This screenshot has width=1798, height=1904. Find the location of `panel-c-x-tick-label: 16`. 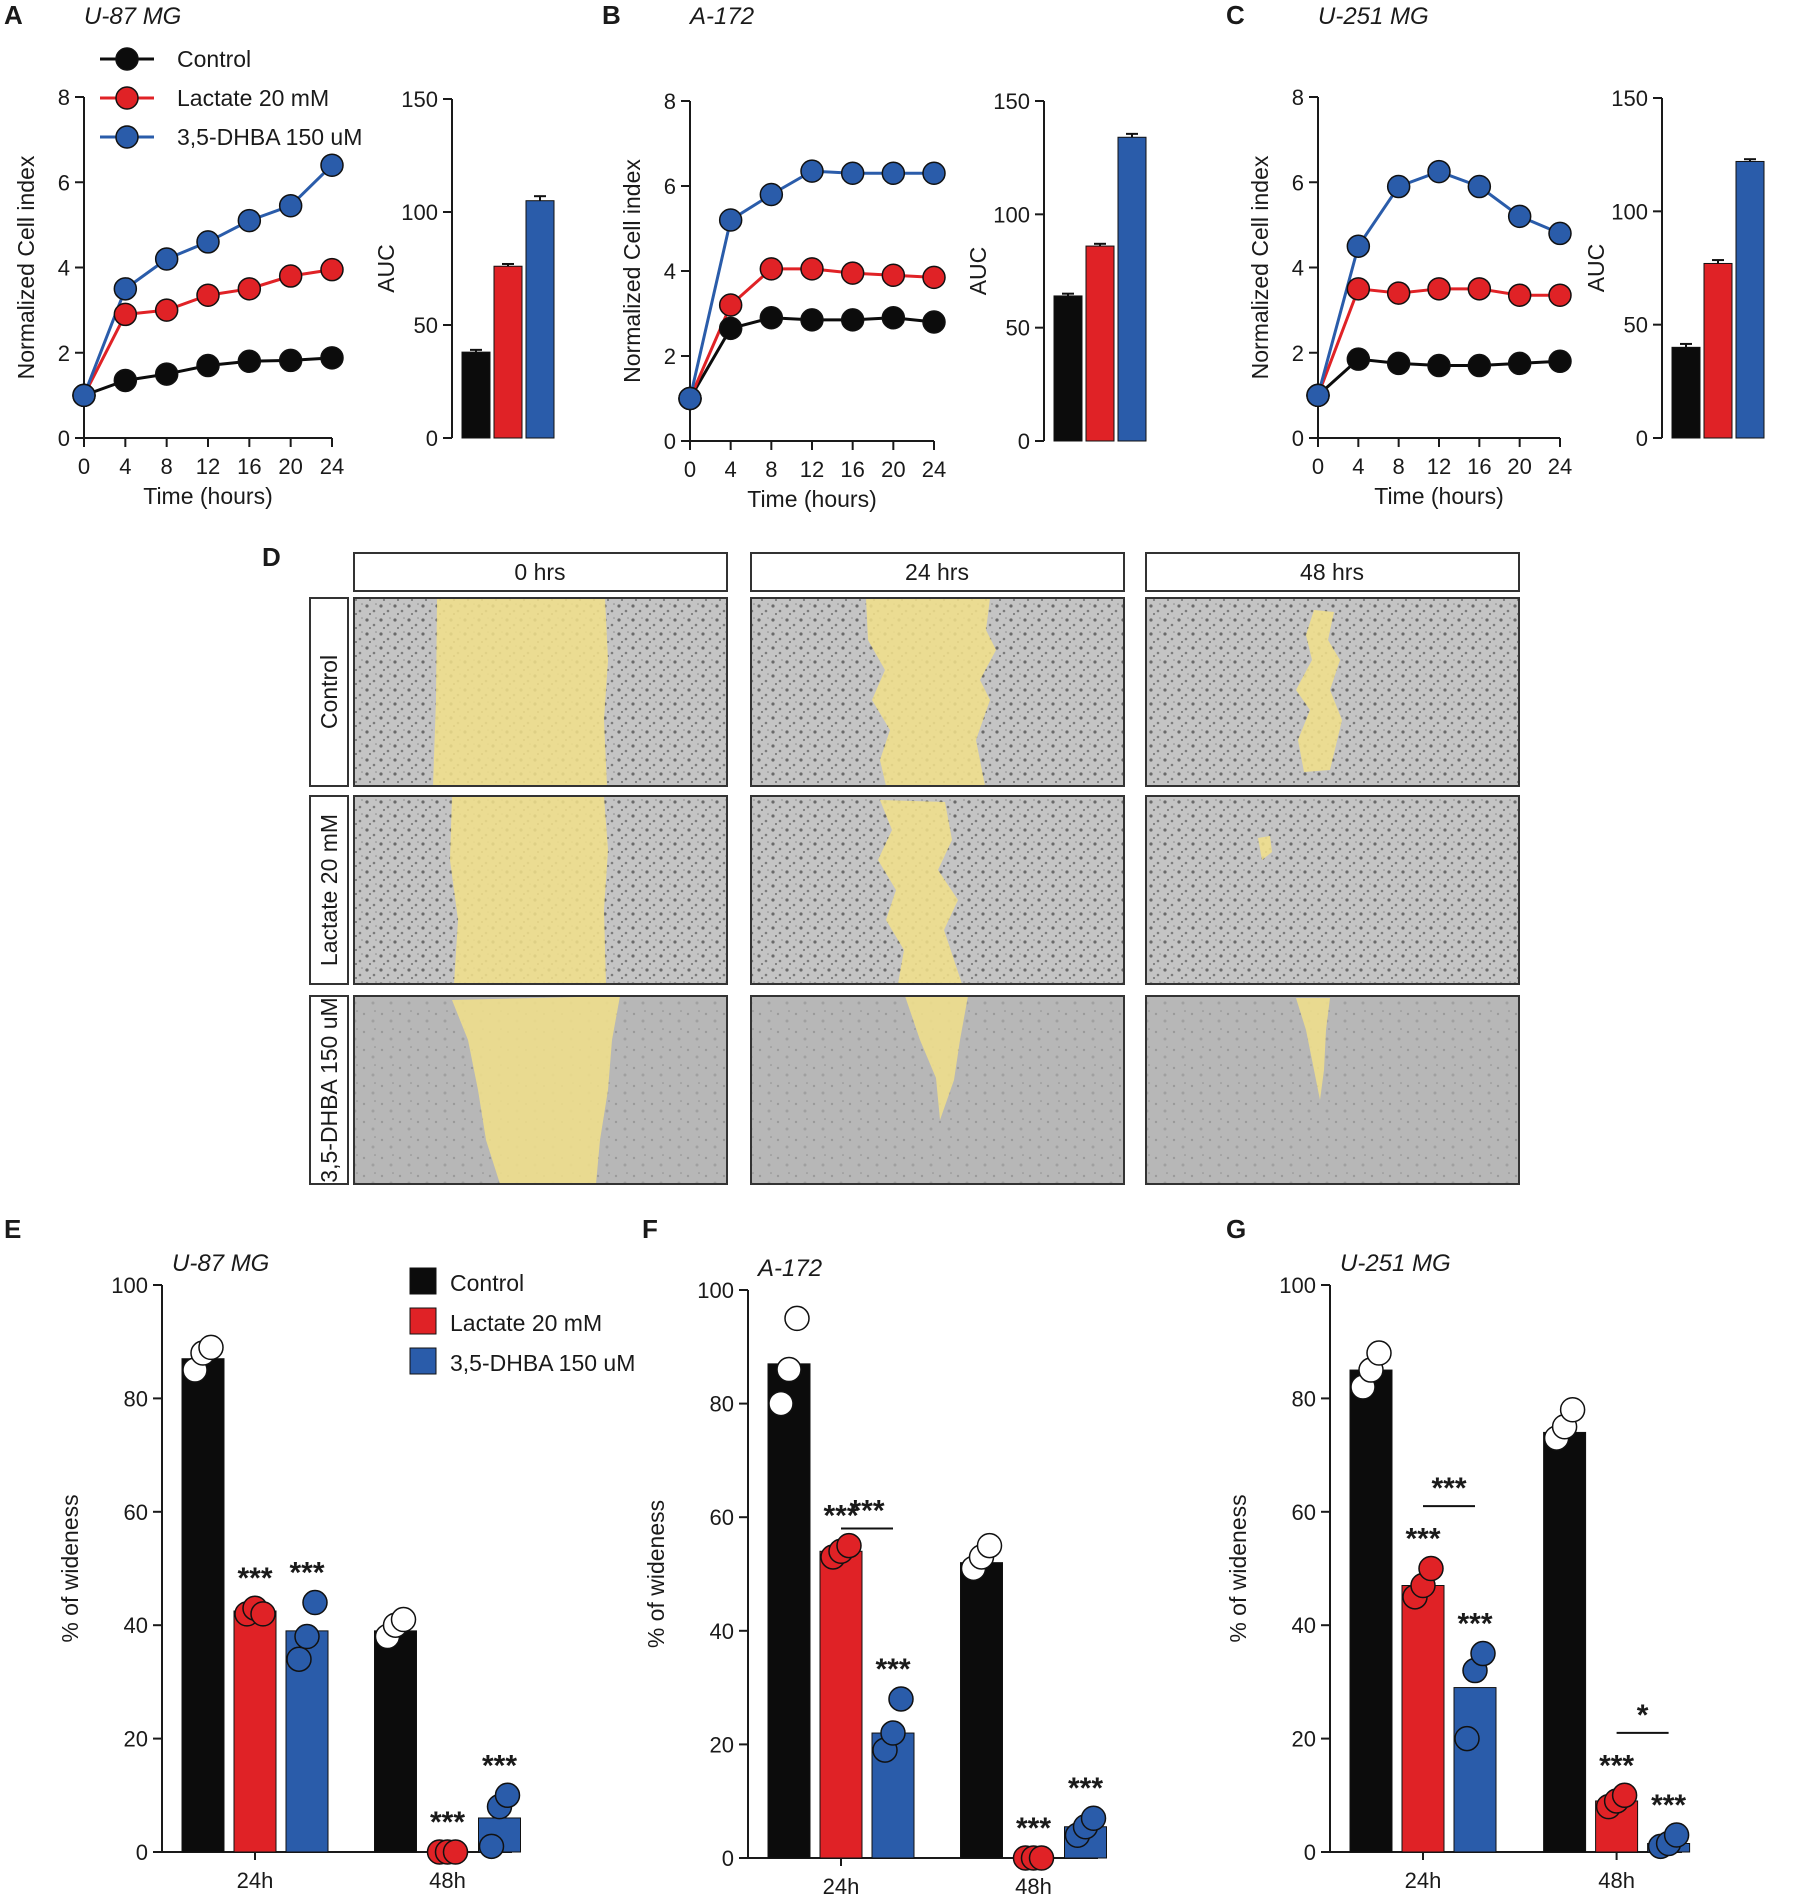

panel-c-x-tick-label: 16 is located at coordinates (1479, 466).